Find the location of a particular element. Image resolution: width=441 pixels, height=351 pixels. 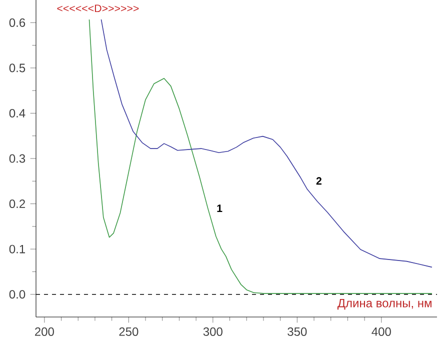

y-tick-label: 0.0 is located at coordinates (17, 294).